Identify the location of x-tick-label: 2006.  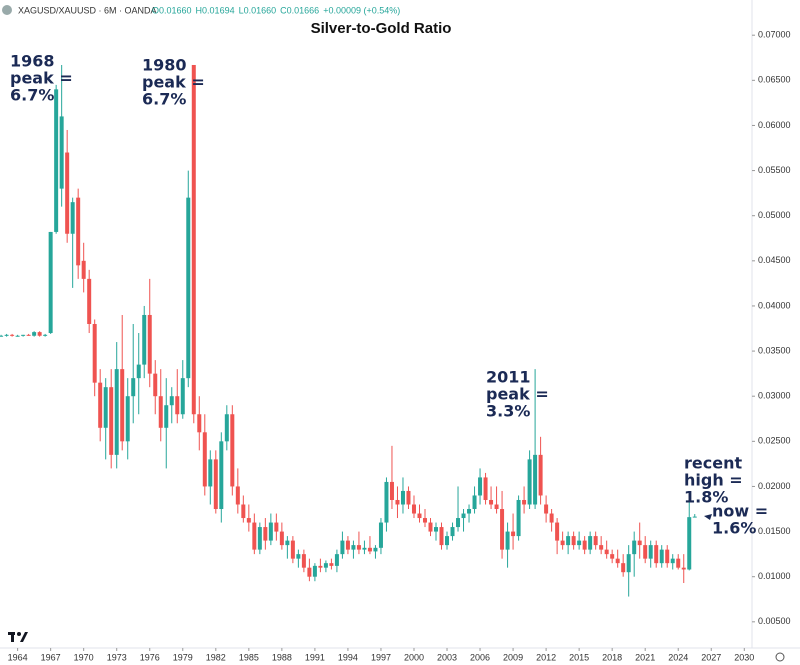
(480, 657).